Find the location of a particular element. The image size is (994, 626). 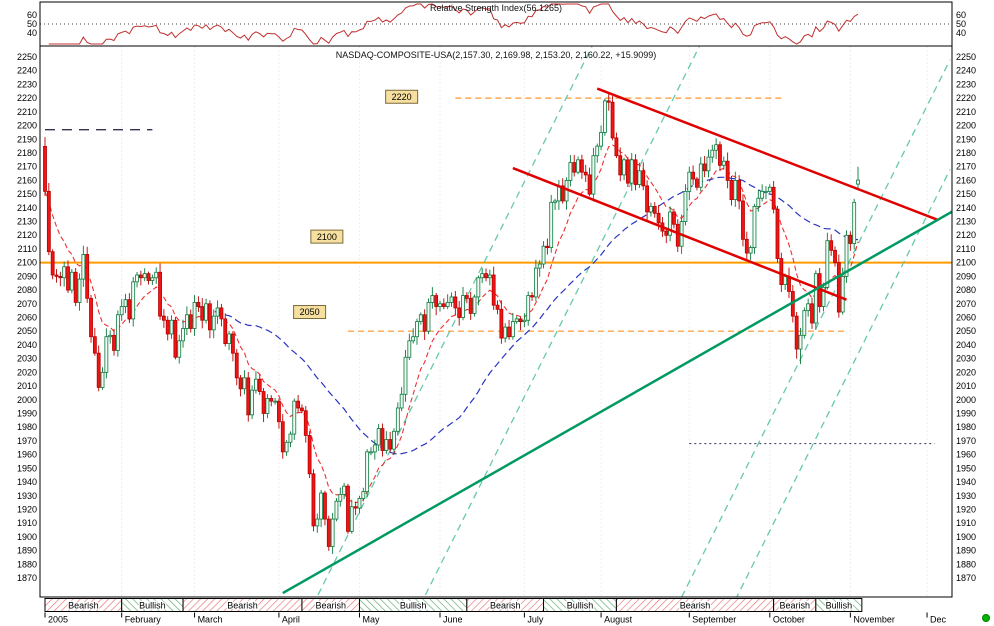

month-label: May is located at coordinates (371, 620).